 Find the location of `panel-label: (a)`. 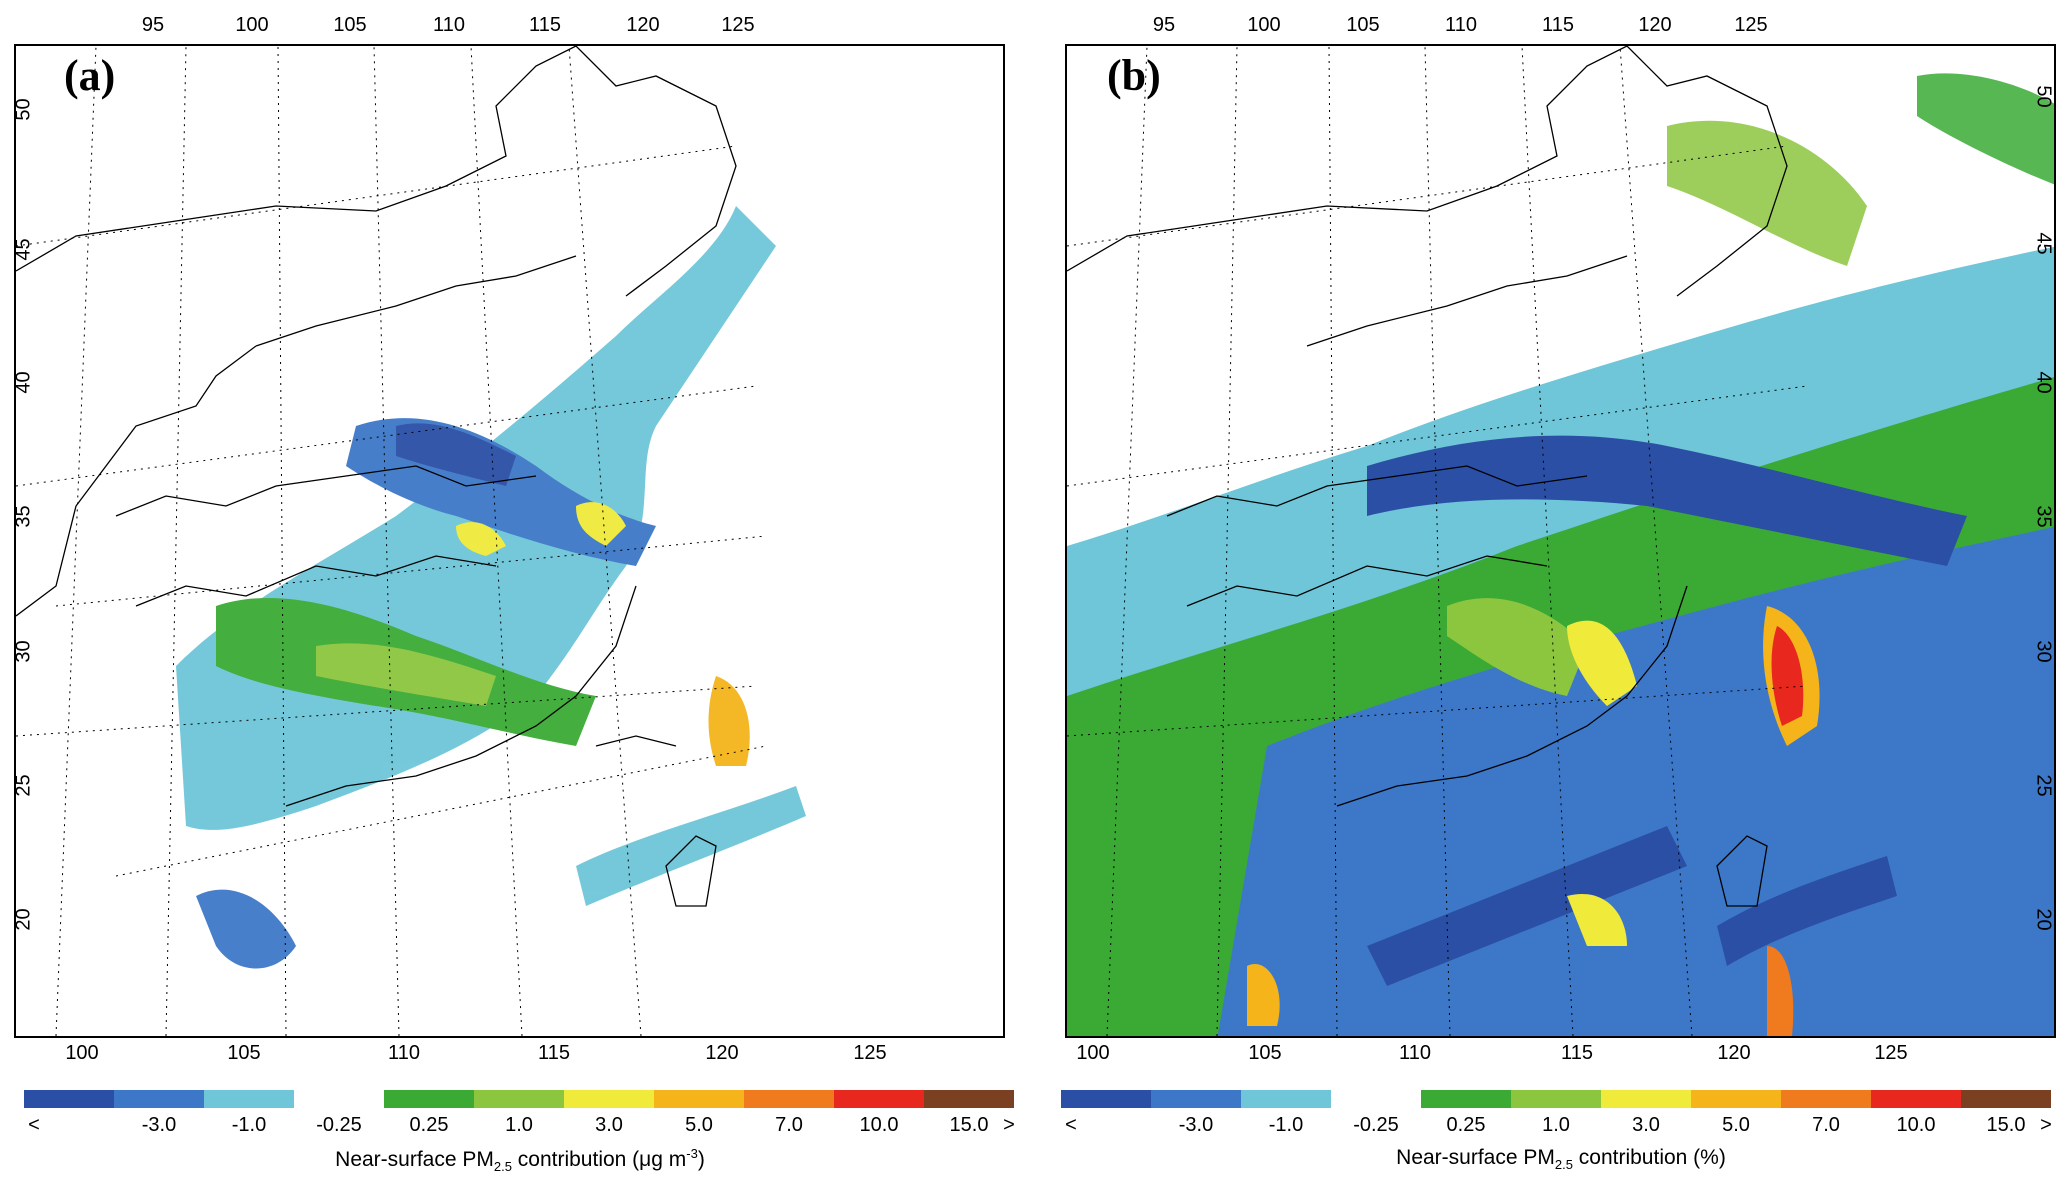

panel-label: (a) is located at coordinates (90, 75).